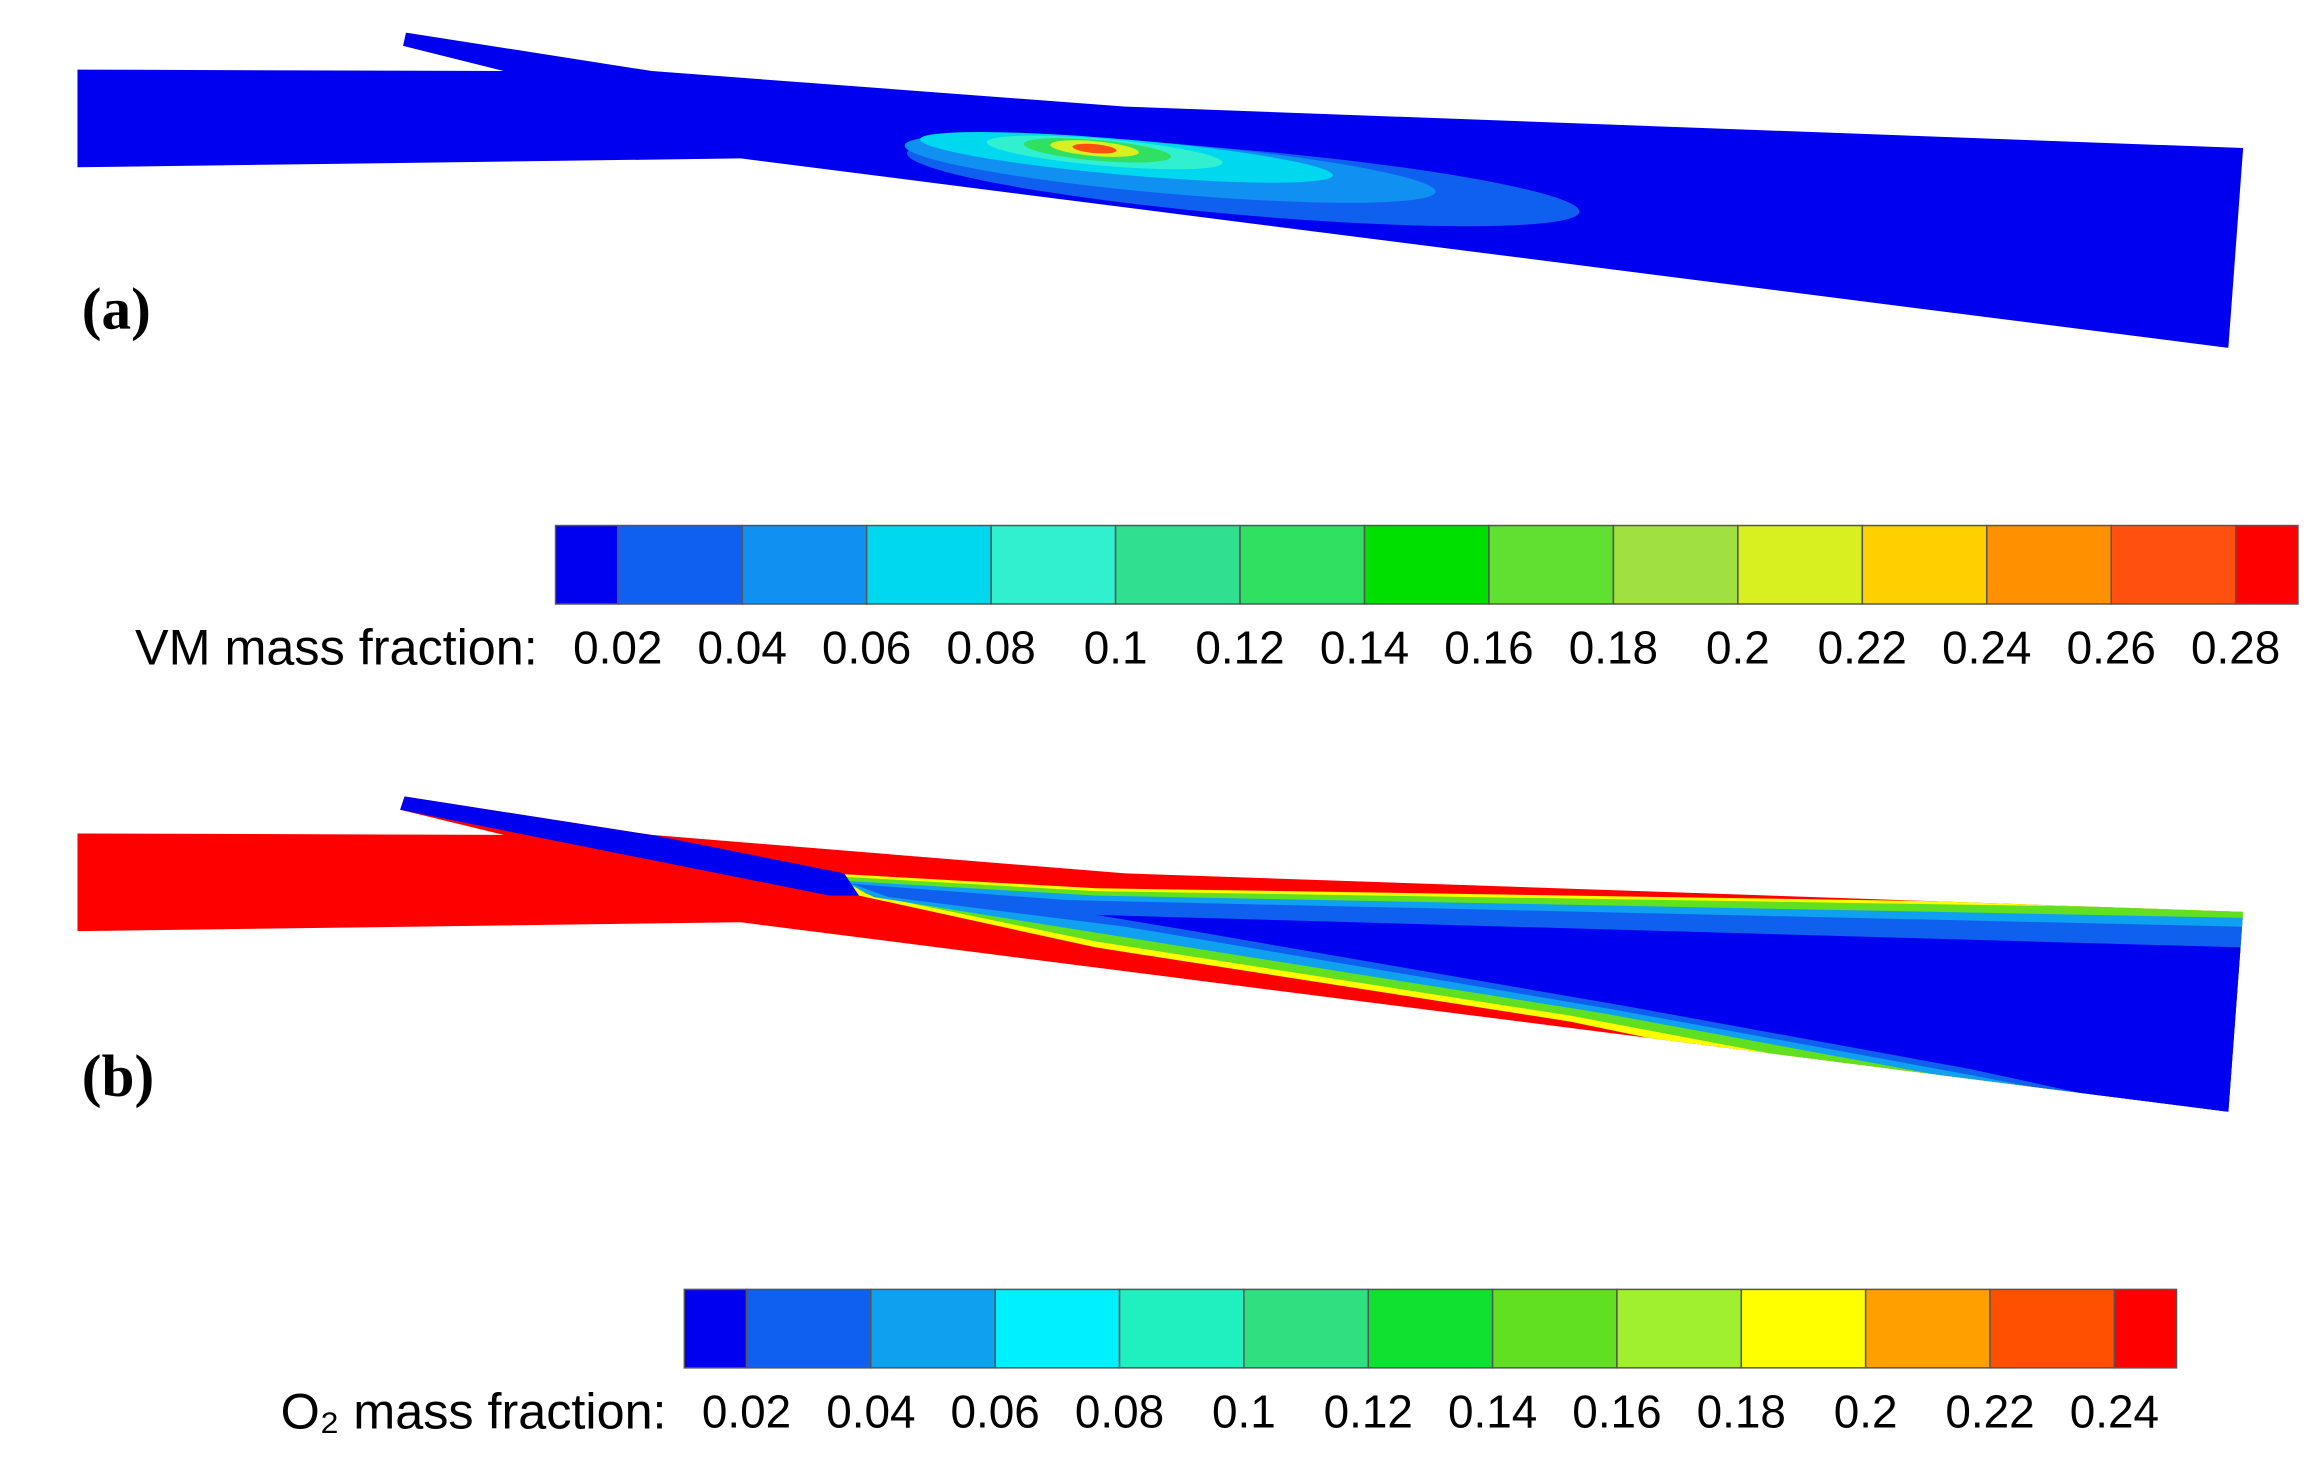 This screenshot has width=2322, height=1470. I want to click on colorbar-title: O₂ mass fraction:, so click(474, 1411).